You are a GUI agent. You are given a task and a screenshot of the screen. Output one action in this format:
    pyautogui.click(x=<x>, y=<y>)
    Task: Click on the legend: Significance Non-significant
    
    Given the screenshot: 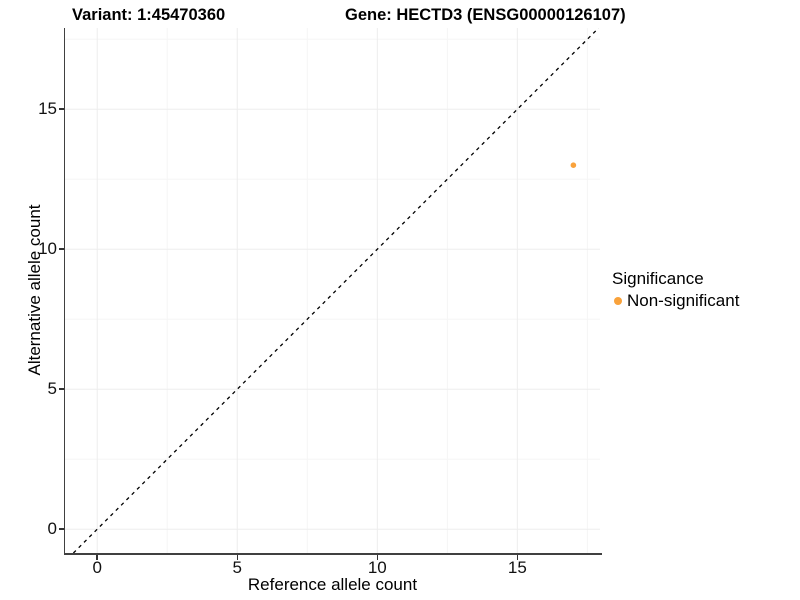 What is the action you would take?
    pyautogui.click(x=675, y=289)
    